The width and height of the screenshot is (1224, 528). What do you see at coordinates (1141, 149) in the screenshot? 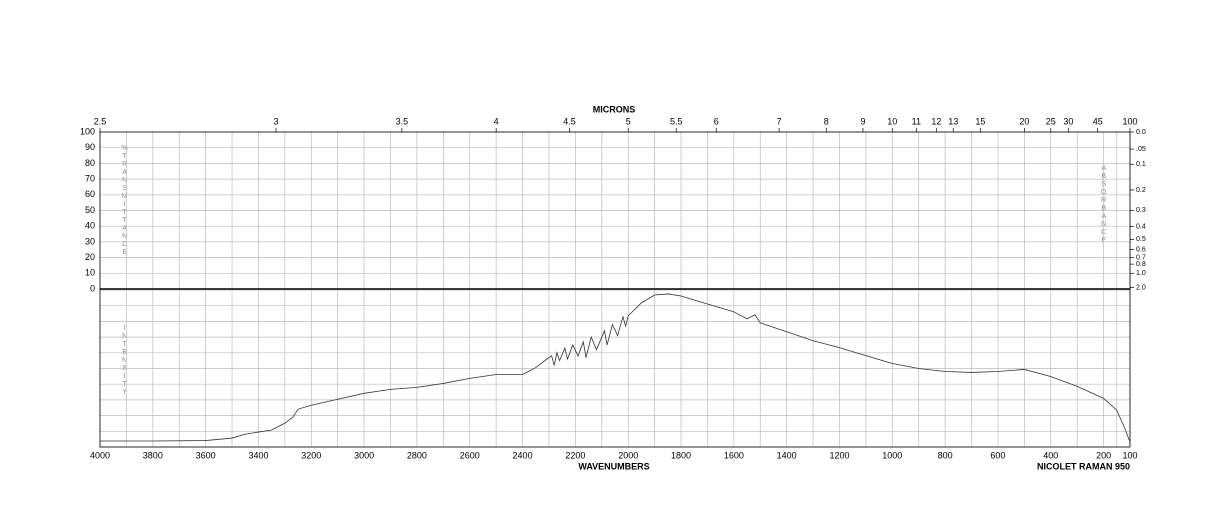
I see `y2-tick-label: .05` at bounding box center [1141, 149].